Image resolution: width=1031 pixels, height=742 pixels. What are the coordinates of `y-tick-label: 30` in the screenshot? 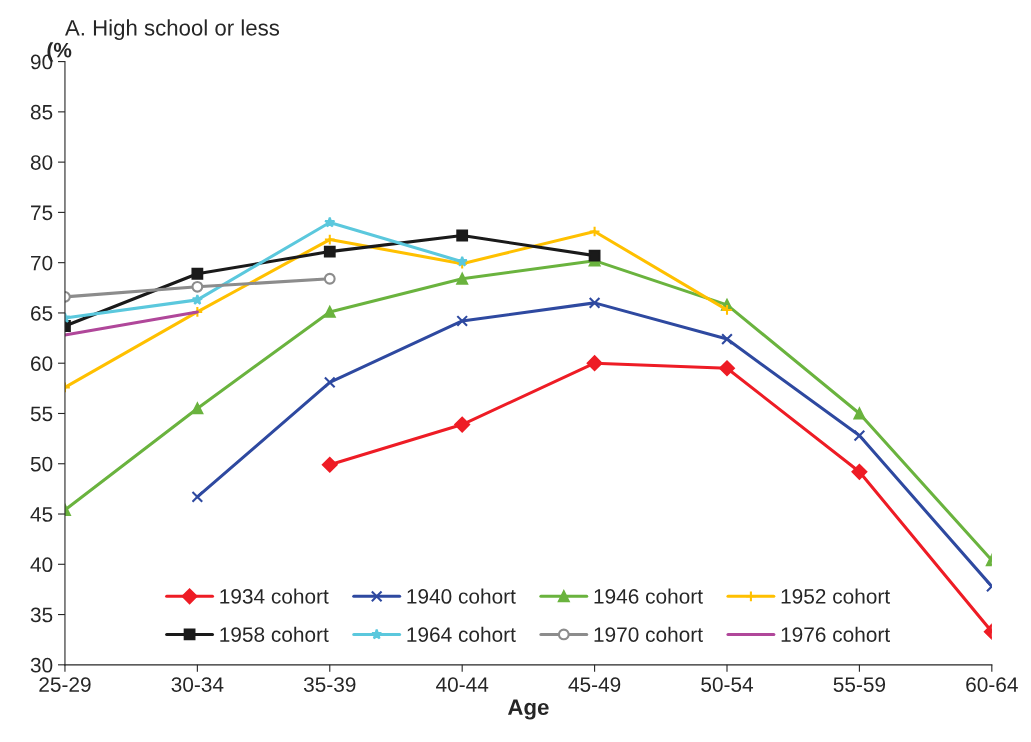 It's located at (41, 665).